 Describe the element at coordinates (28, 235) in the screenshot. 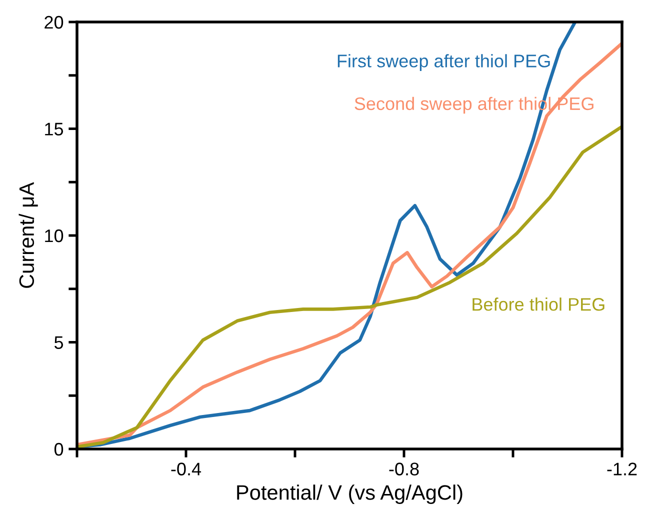

I see `y-axis-title: Current/ μA` at that location.